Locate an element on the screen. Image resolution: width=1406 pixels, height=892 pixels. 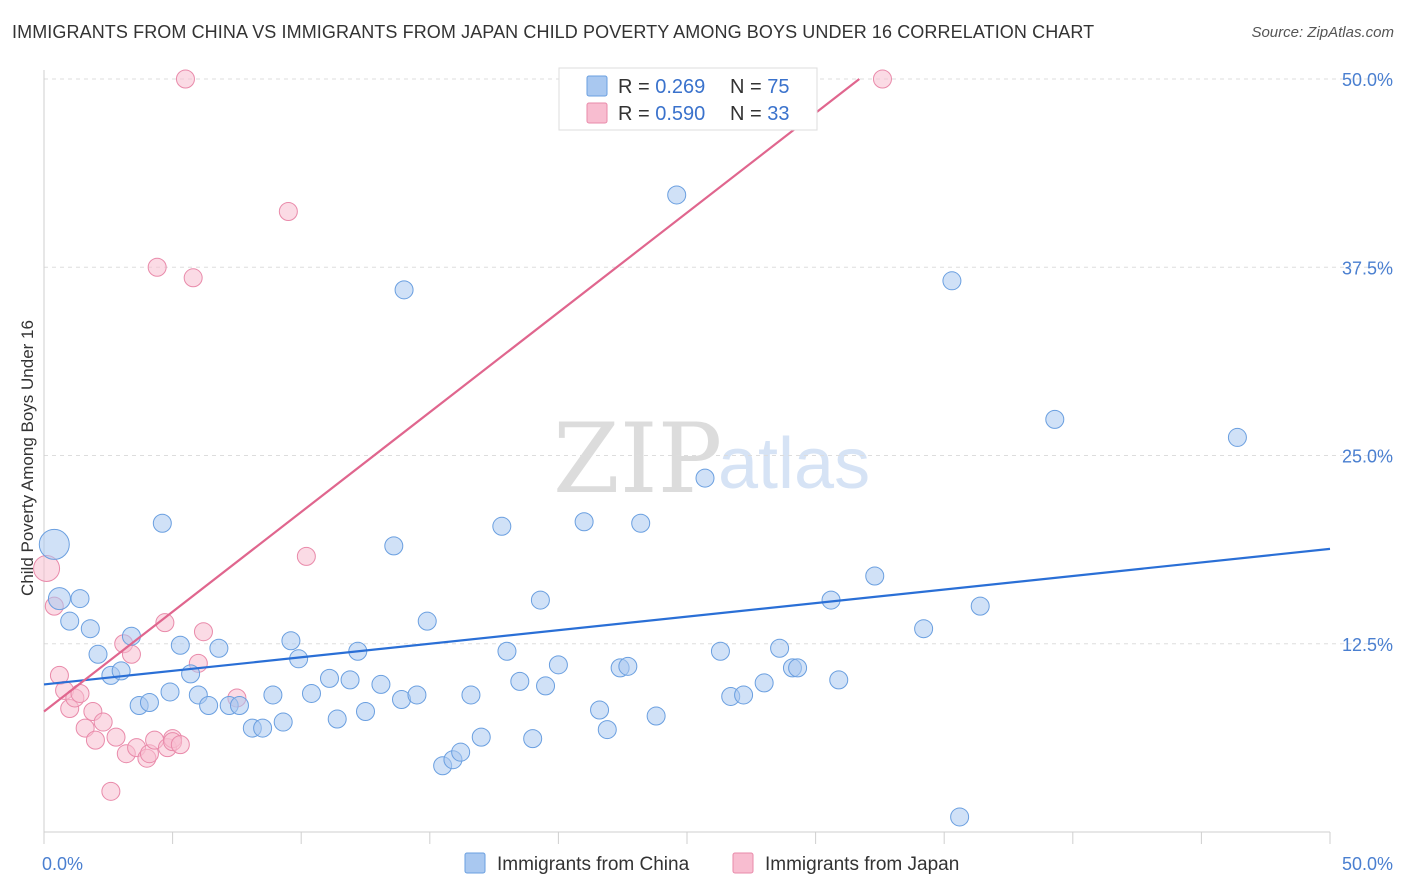
y-tick-labels: 12.5% 25.0% 37.5% 50.0% is located at coordinates (1367, 362).